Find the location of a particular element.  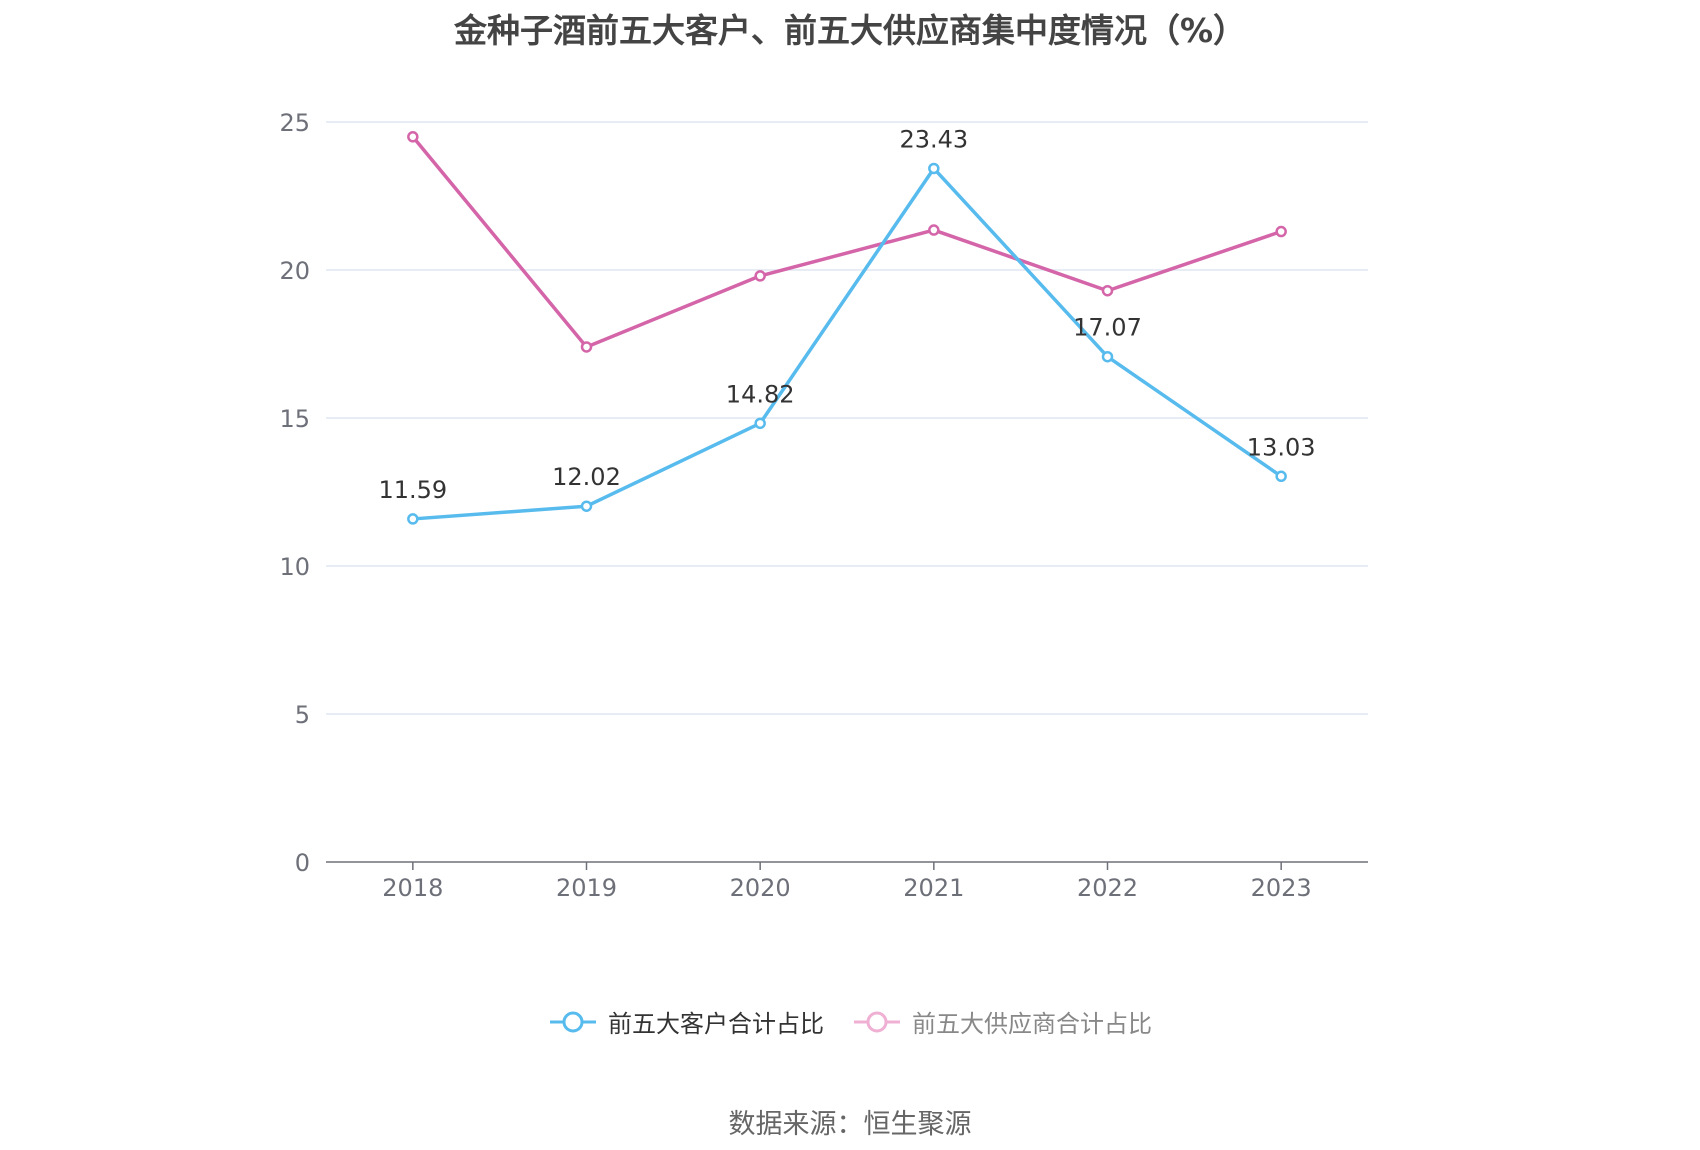

x-tick-label-2019: 2019 is located at coordinates (586, 888).